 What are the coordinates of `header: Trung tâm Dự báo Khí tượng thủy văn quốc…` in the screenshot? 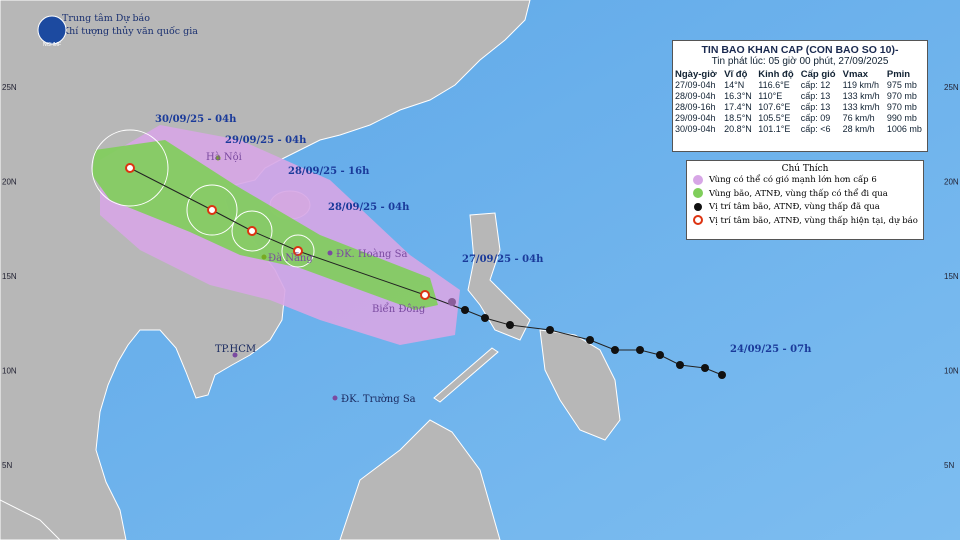 It's located at (130, 25).